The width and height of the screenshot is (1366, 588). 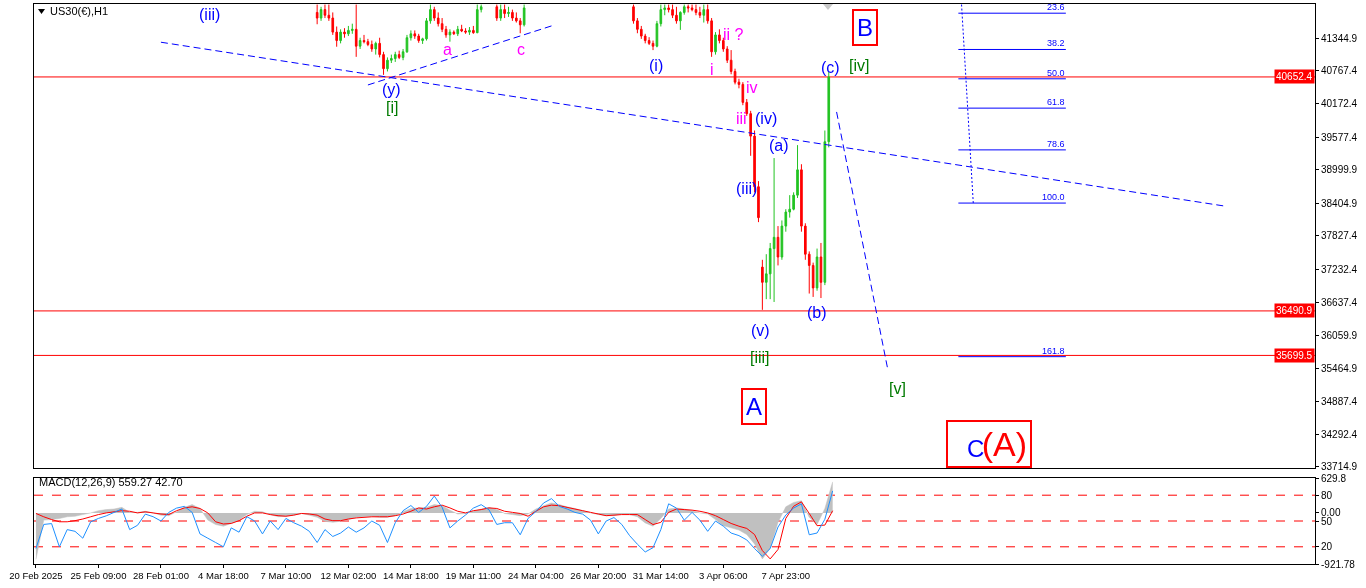 I want to click on x-tick-label: 3 Apr 06:00, so click(x=723, y=576).